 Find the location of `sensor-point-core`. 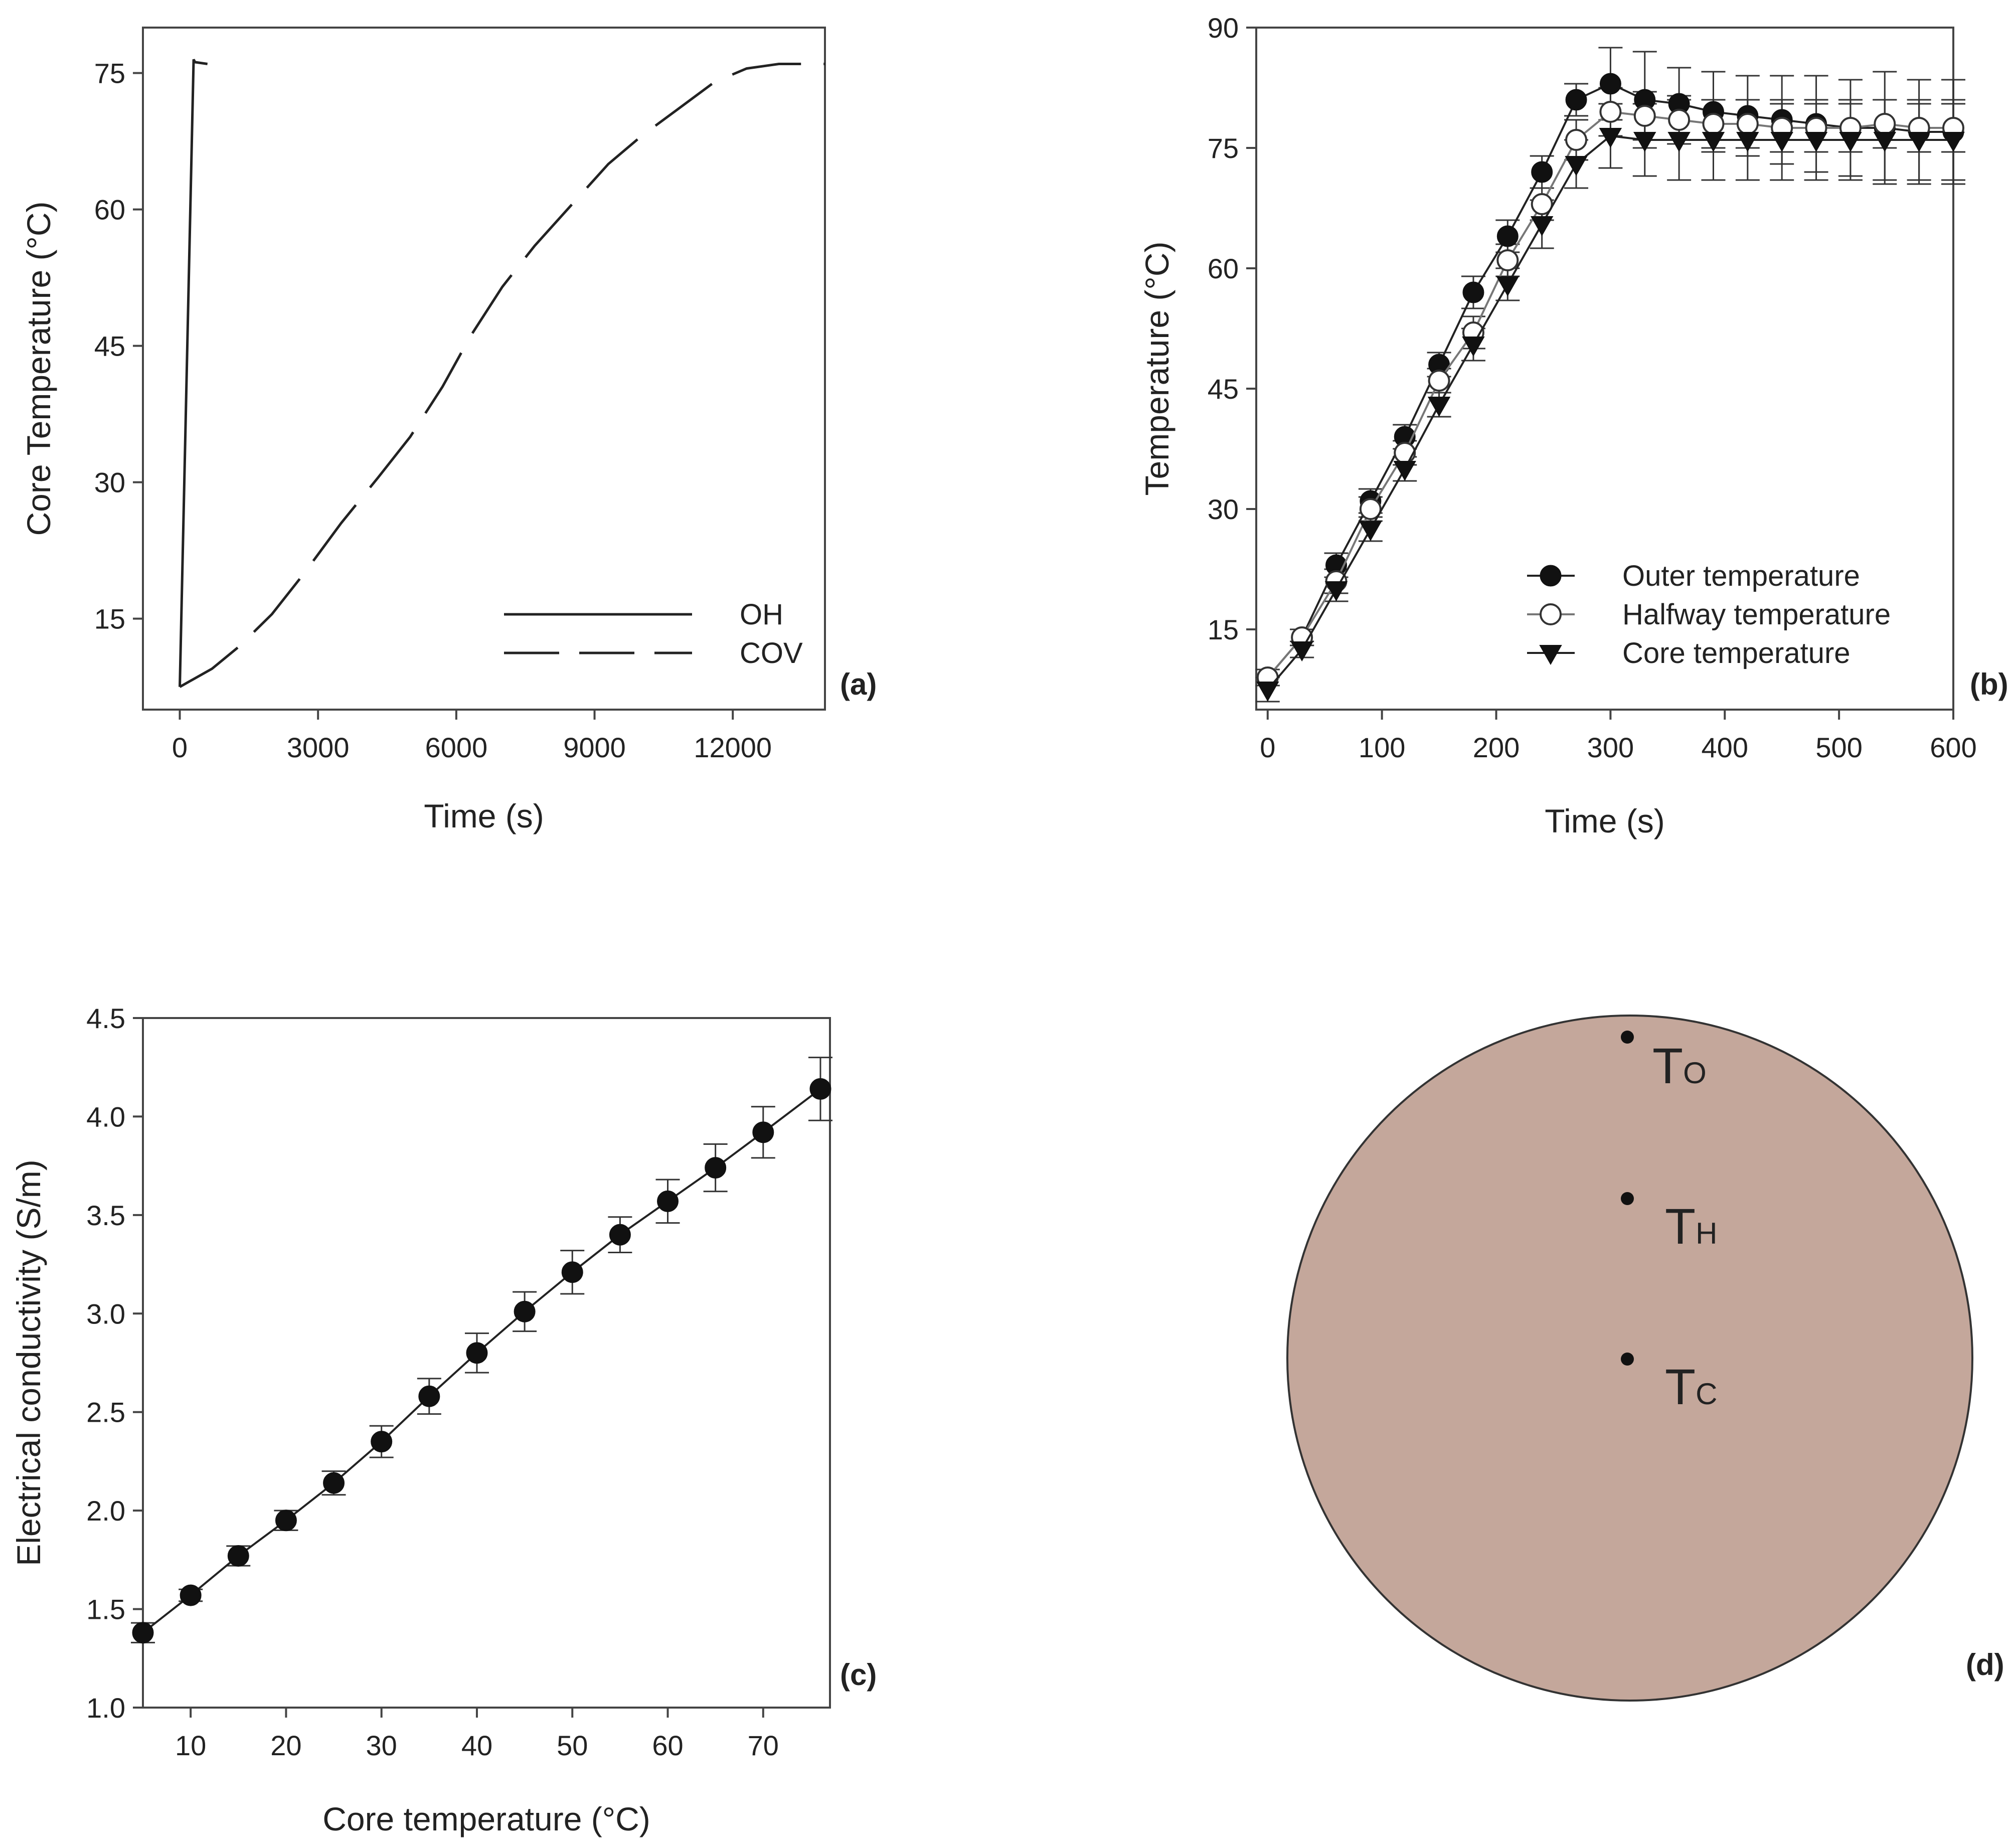

sensor-point-core is located at coordinates (1627, 1359).